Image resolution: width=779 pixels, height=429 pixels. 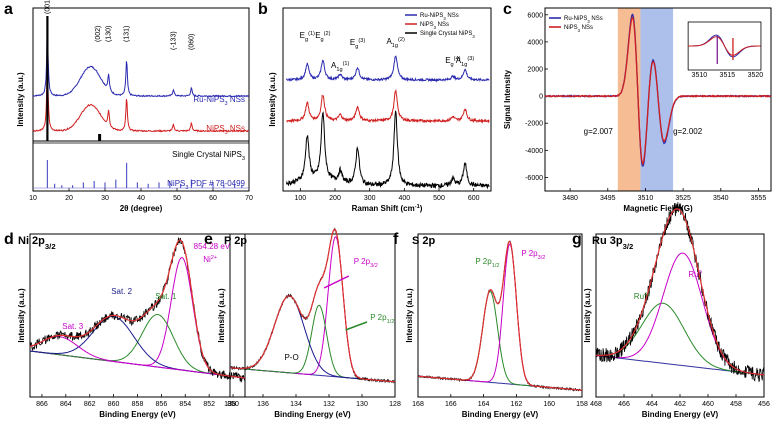 I want to click on inset-tick-label: 3515, so click(x=728, y=75).